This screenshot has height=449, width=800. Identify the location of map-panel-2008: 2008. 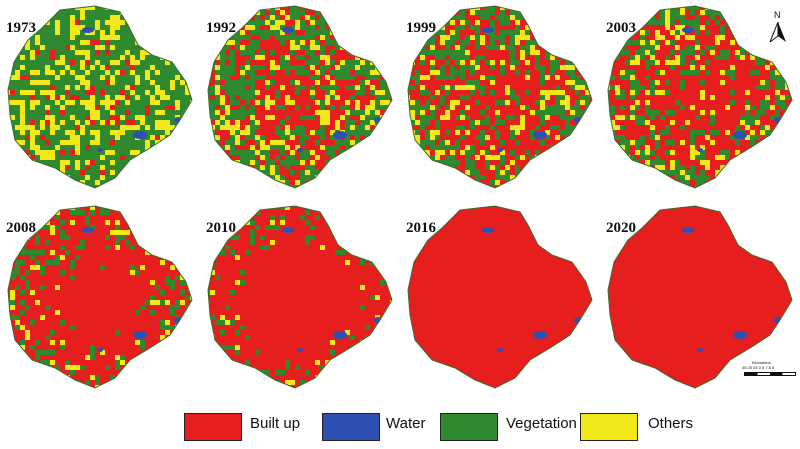
(100, 300).